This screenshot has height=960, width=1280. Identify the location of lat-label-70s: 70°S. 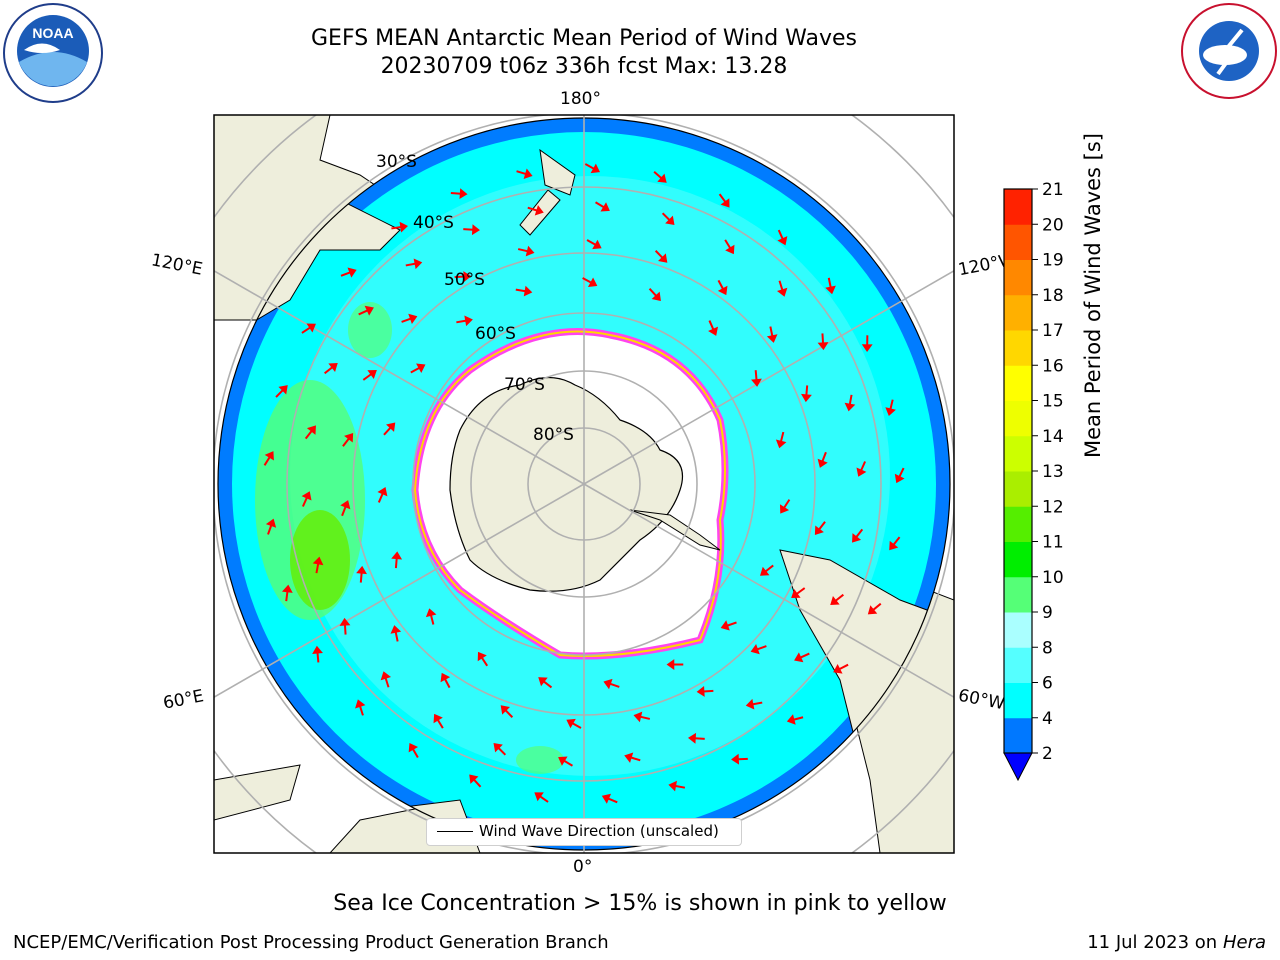
(524, 385).